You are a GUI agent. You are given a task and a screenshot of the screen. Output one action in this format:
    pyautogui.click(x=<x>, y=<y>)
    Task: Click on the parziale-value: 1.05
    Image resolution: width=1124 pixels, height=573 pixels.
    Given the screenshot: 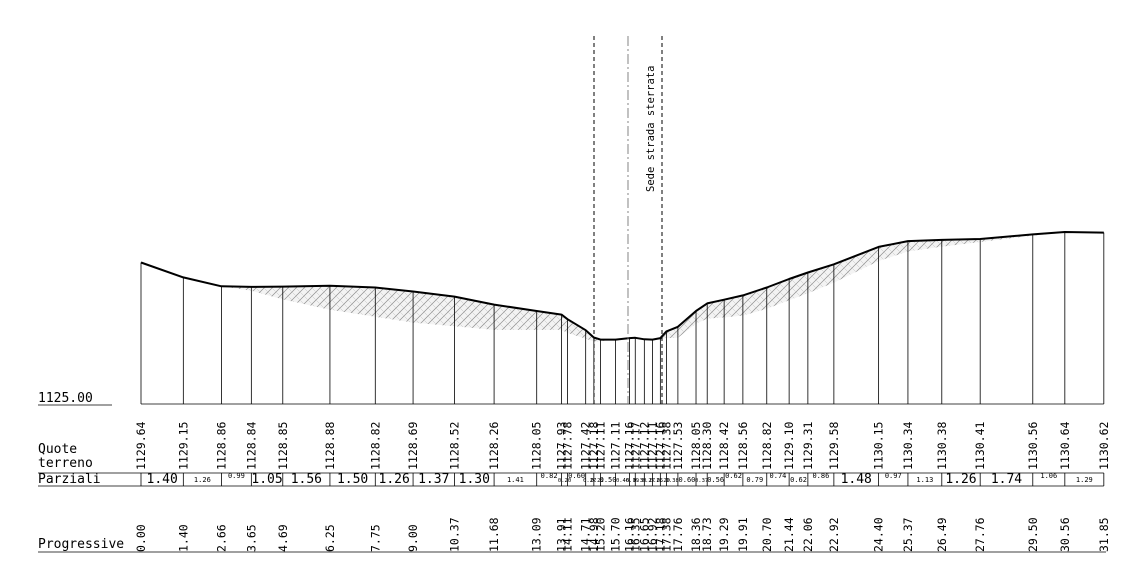 What is the action you would take?
    pyautogui.click(x=266, y=479)
    